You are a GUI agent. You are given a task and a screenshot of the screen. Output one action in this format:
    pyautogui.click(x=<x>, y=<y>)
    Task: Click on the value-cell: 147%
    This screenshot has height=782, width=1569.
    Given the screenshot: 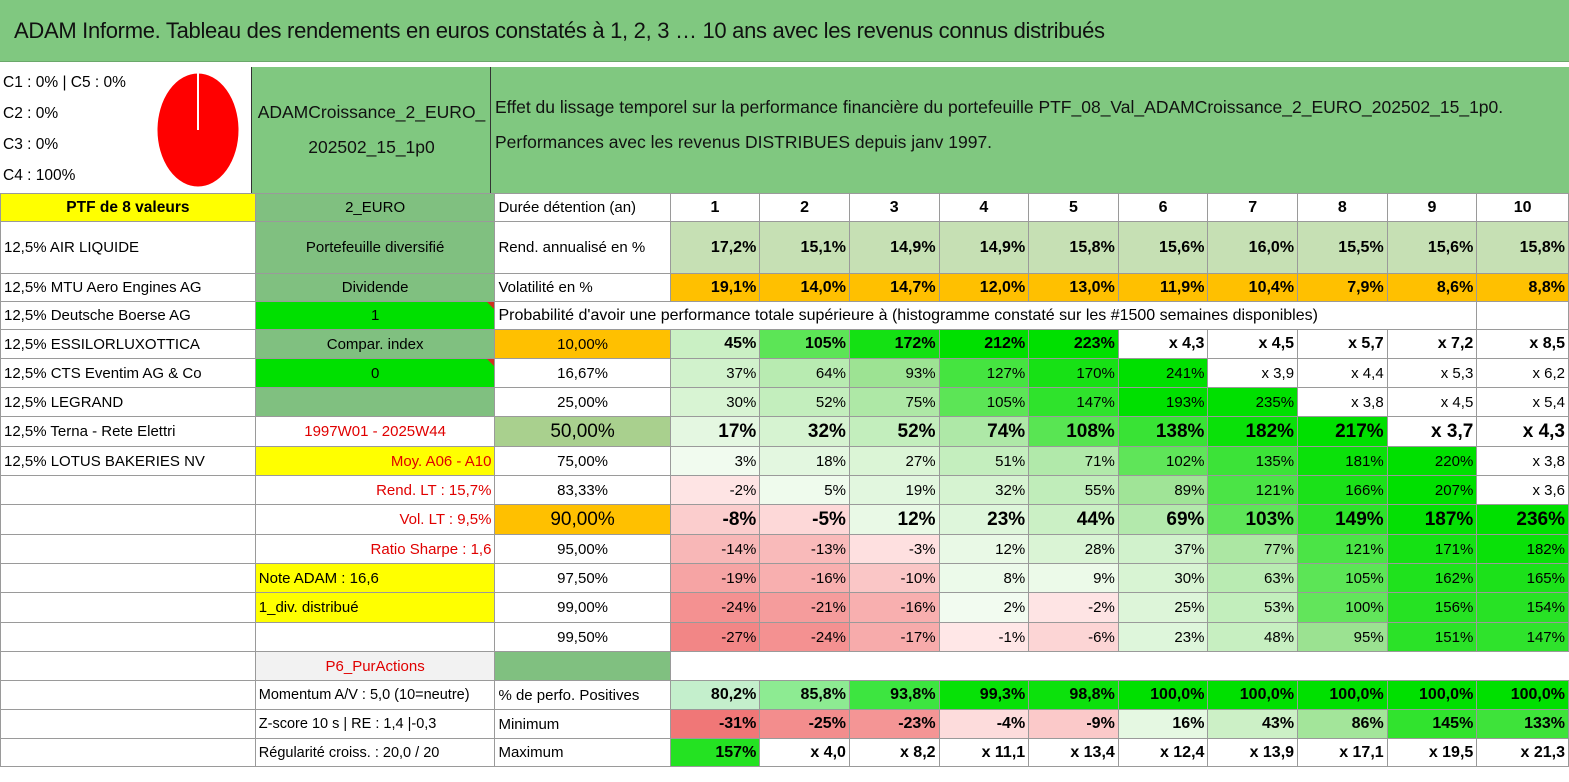 What is the action you would take?
    pyautogui.click(x=1522, y=637)
    